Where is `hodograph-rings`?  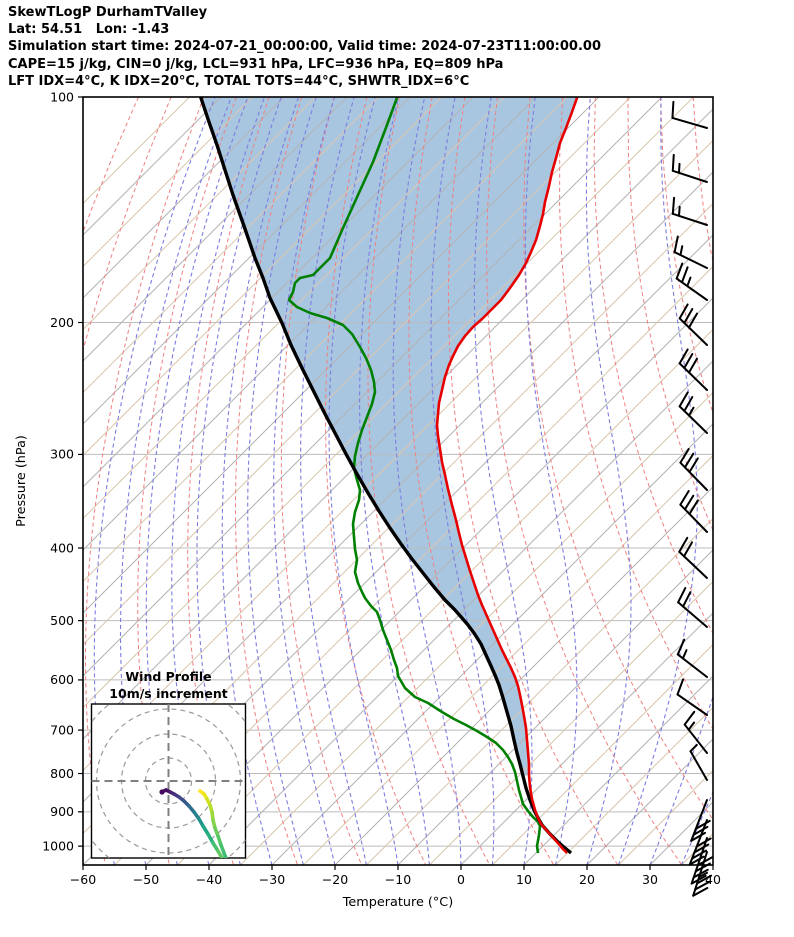 hodograph-rings is located at coordinates (168, 781).